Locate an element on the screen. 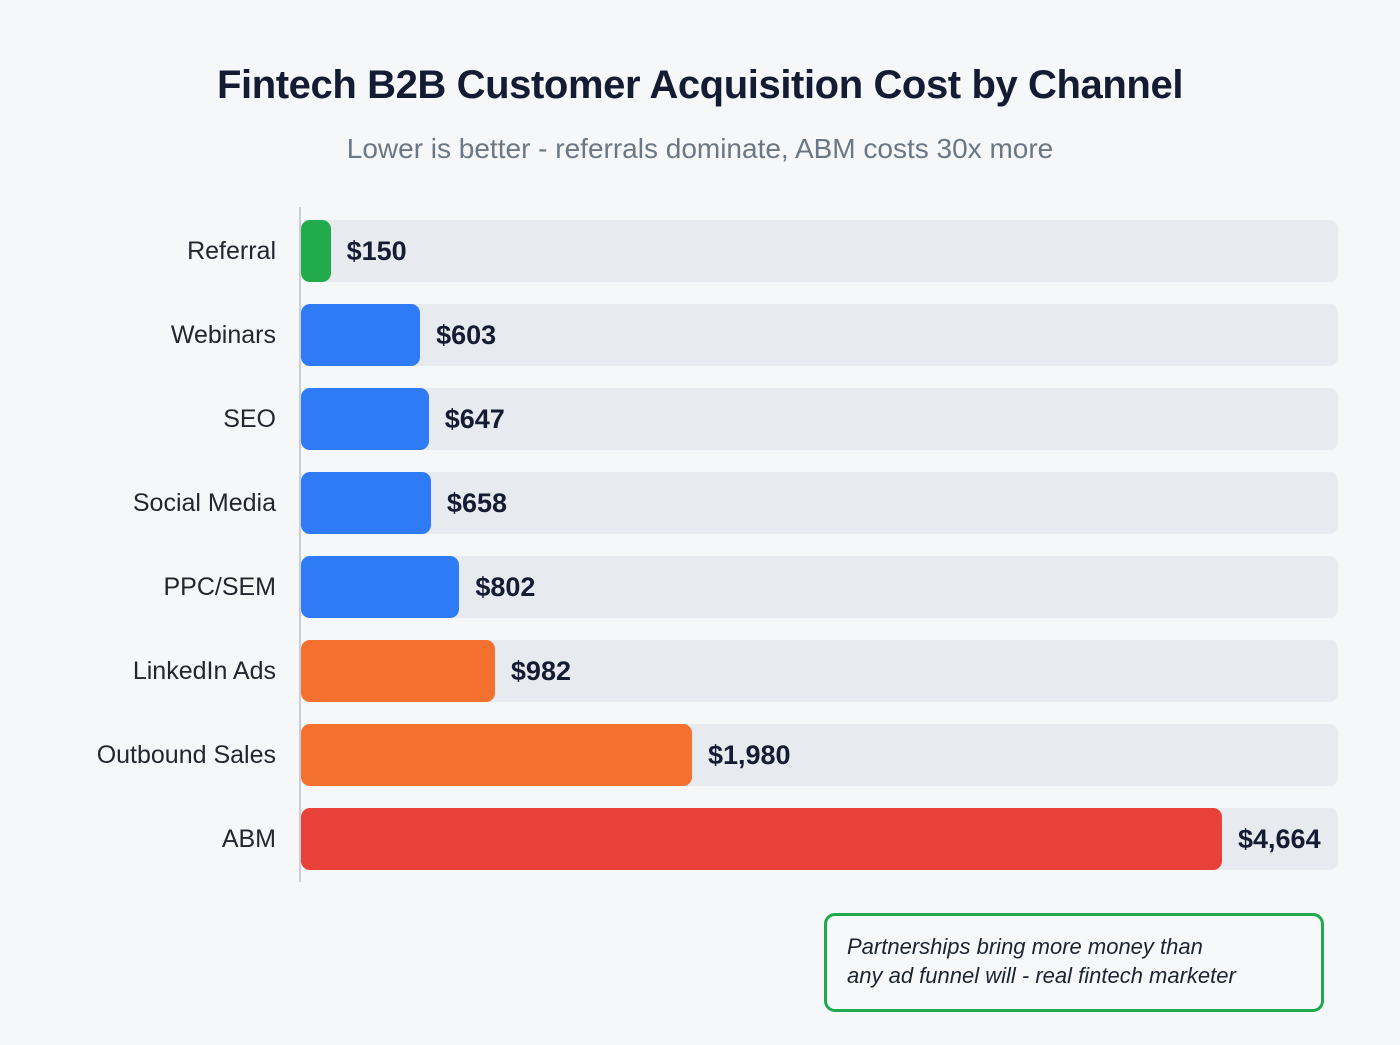 The image size is (1400, 1045). bar-value-label: $647 is located at coordinates (474, 418).